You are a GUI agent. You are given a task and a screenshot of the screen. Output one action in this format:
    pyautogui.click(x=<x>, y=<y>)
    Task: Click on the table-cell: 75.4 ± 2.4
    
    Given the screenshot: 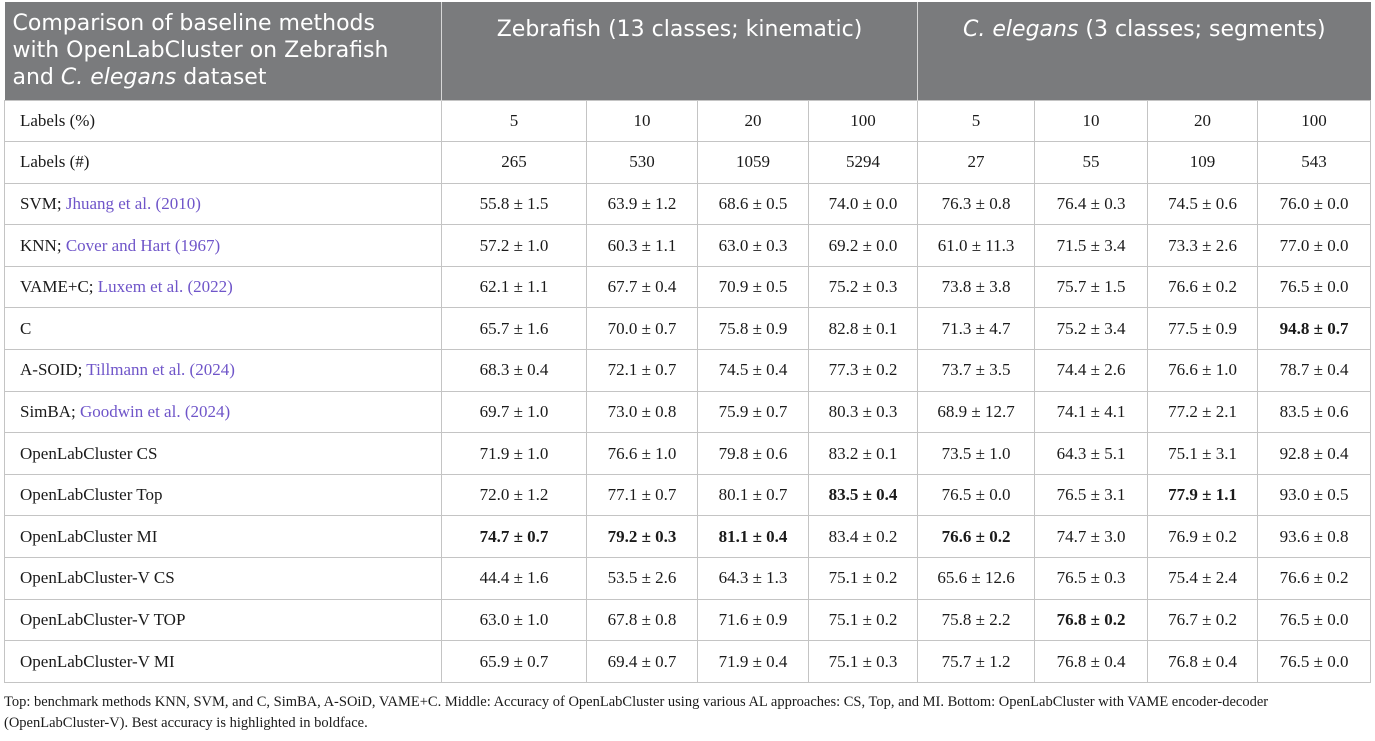 What is the action you would take?
    pyautogui.click(x=1203, y=578)
    